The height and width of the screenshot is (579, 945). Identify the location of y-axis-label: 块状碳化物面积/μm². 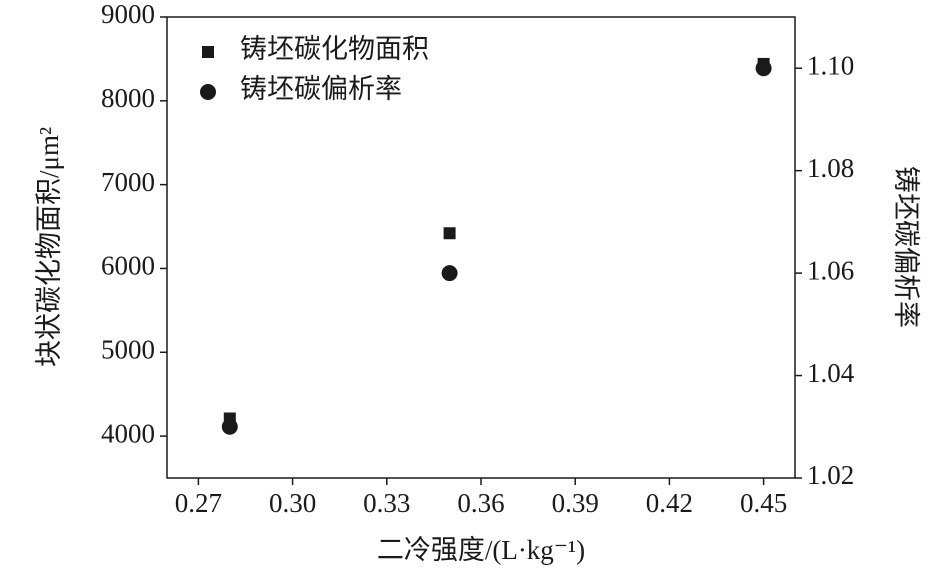
(49, 247).